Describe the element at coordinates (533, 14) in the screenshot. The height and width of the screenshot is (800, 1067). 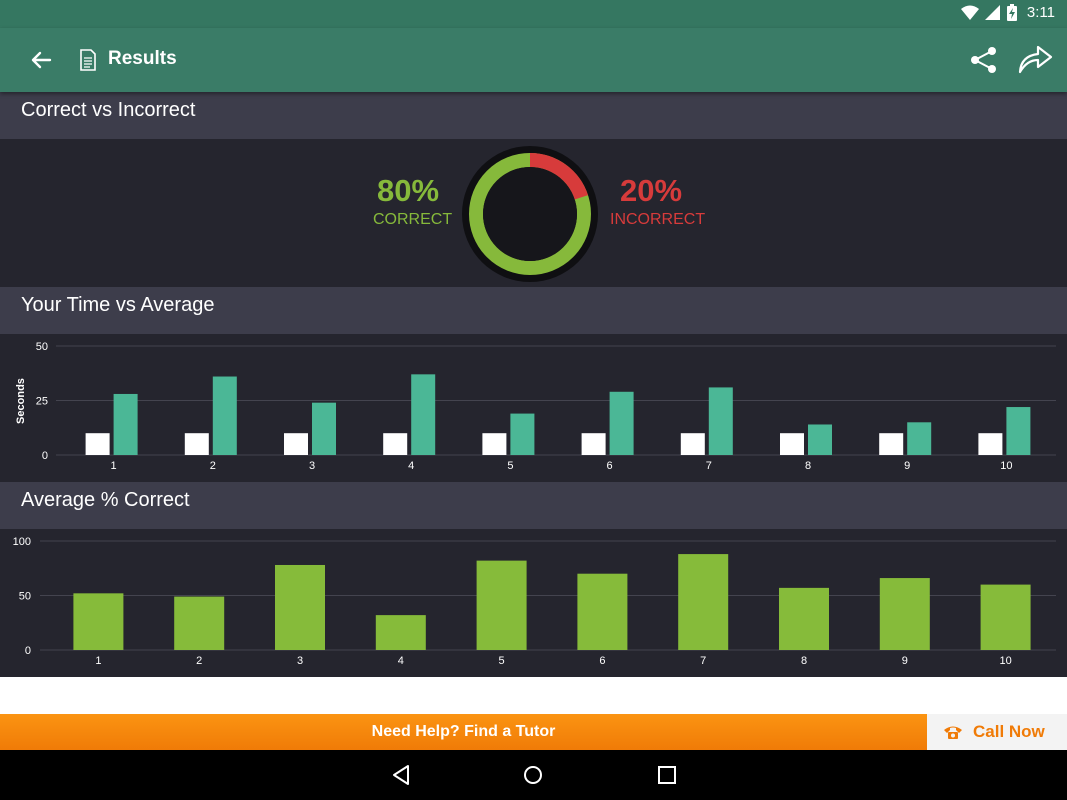
I see `status-bar: 3:11` at that location.